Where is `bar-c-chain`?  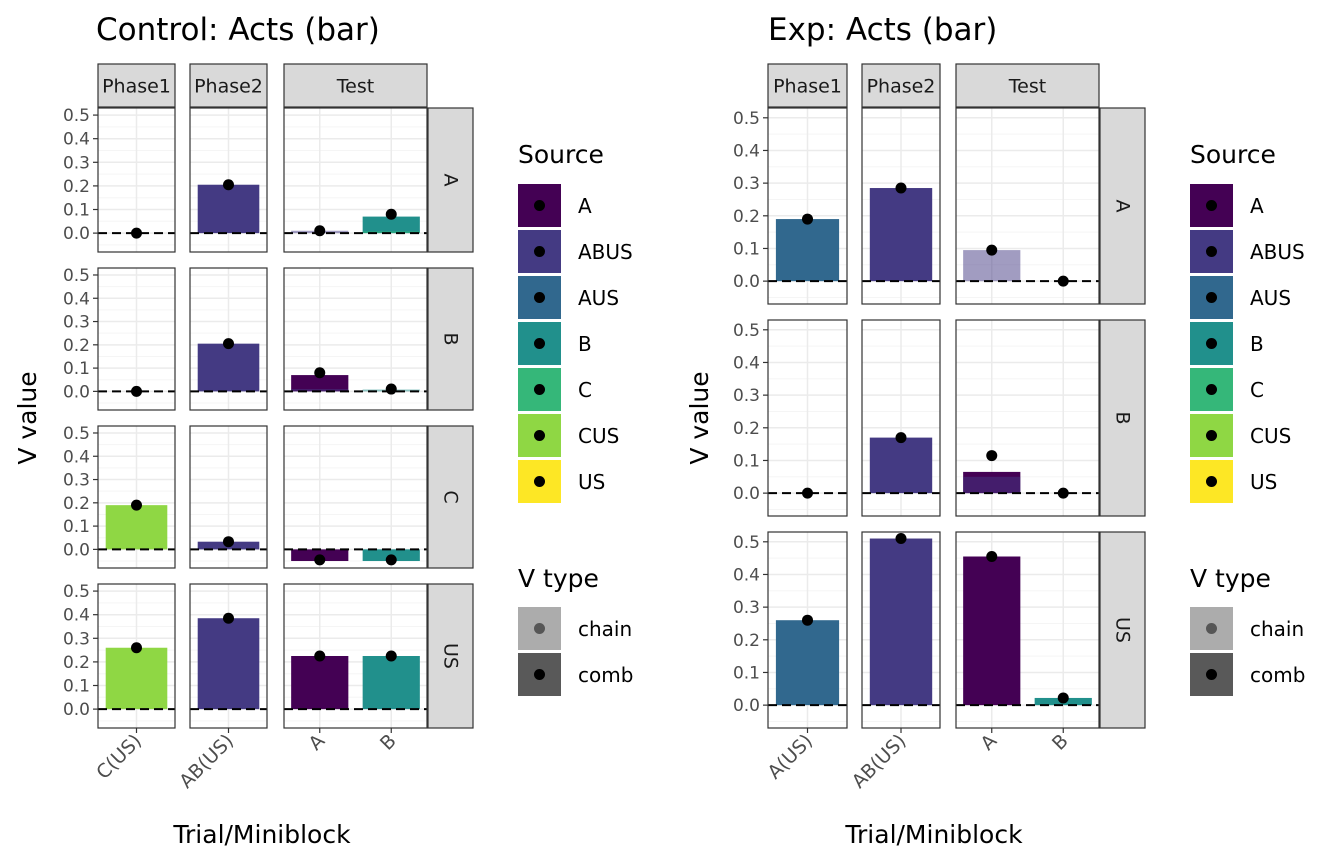
bar-c-chain is located at coordinates (391, 232).